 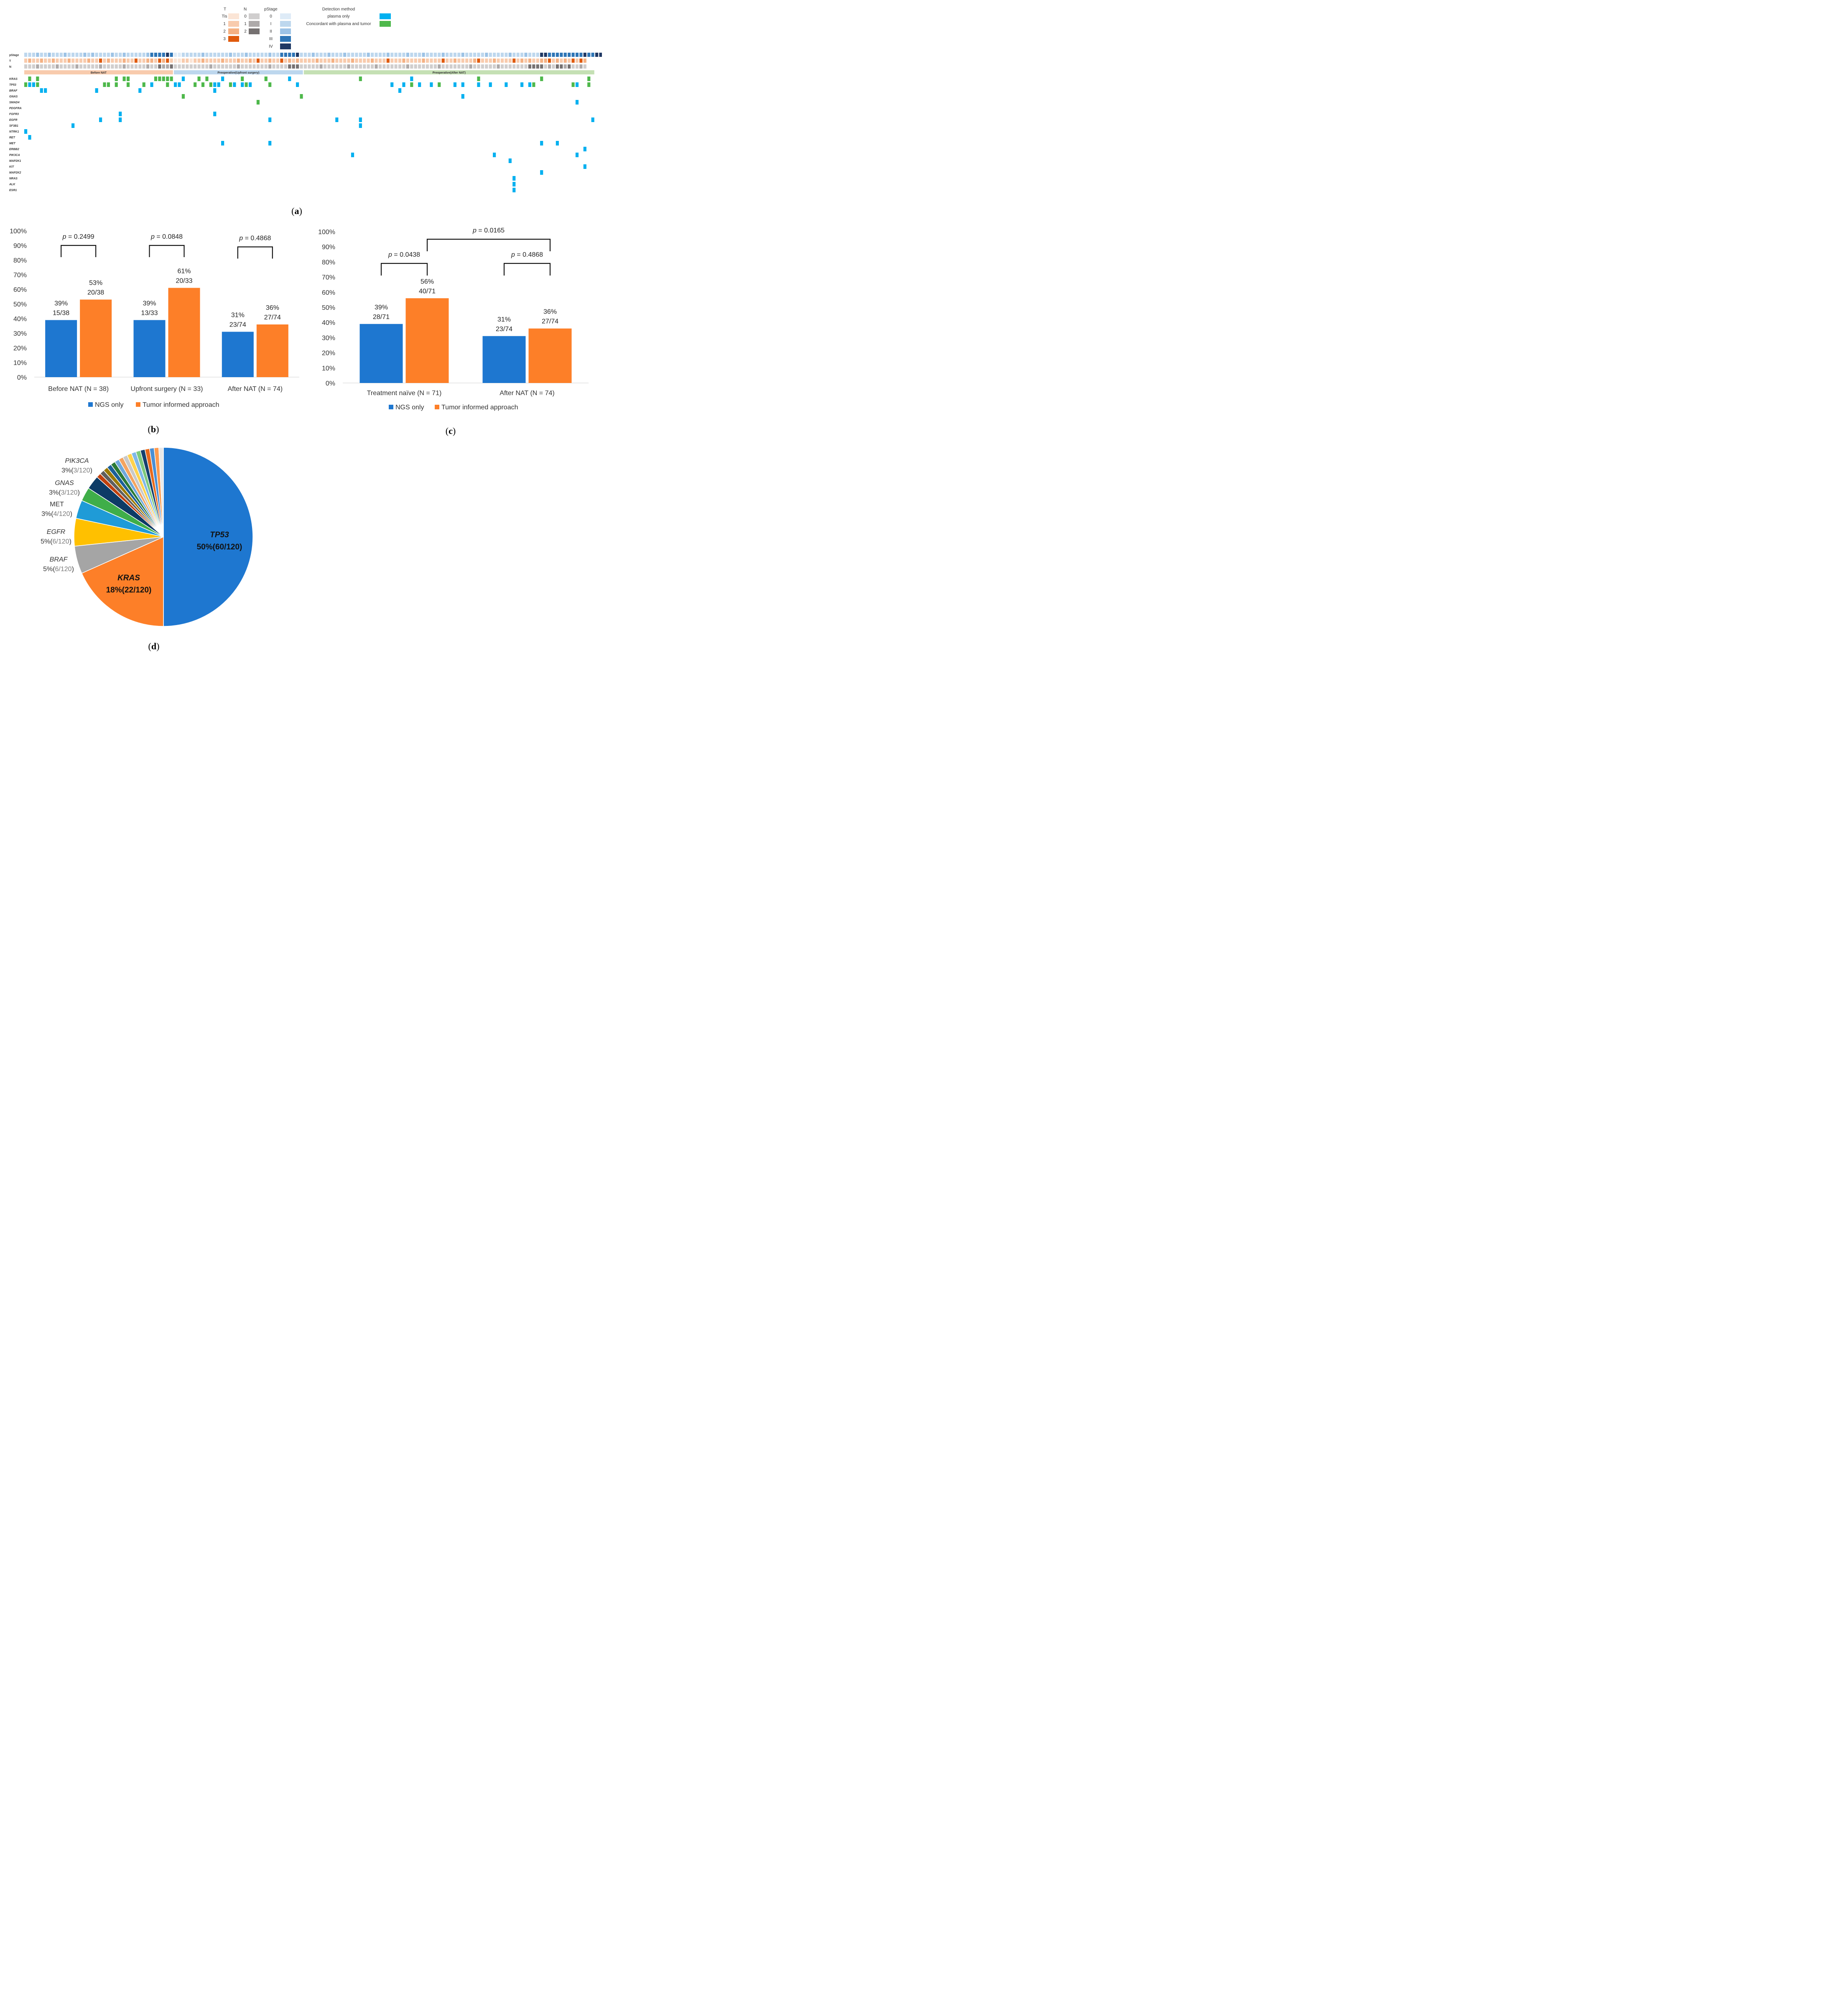 What do you see at coordinates (99, 72) in the screenshot?
I see `group-bar-label: Before NAT` at bounding box center [99, 72].